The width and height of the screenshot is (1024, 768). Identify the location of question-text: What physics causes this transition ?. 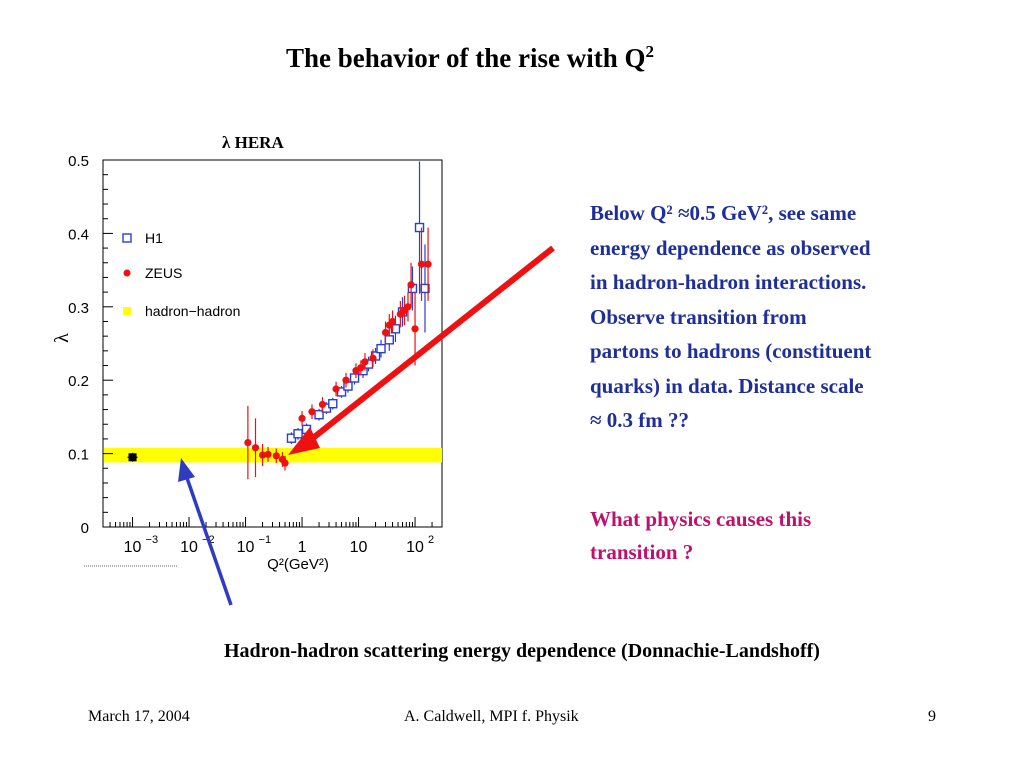
(770, 536).